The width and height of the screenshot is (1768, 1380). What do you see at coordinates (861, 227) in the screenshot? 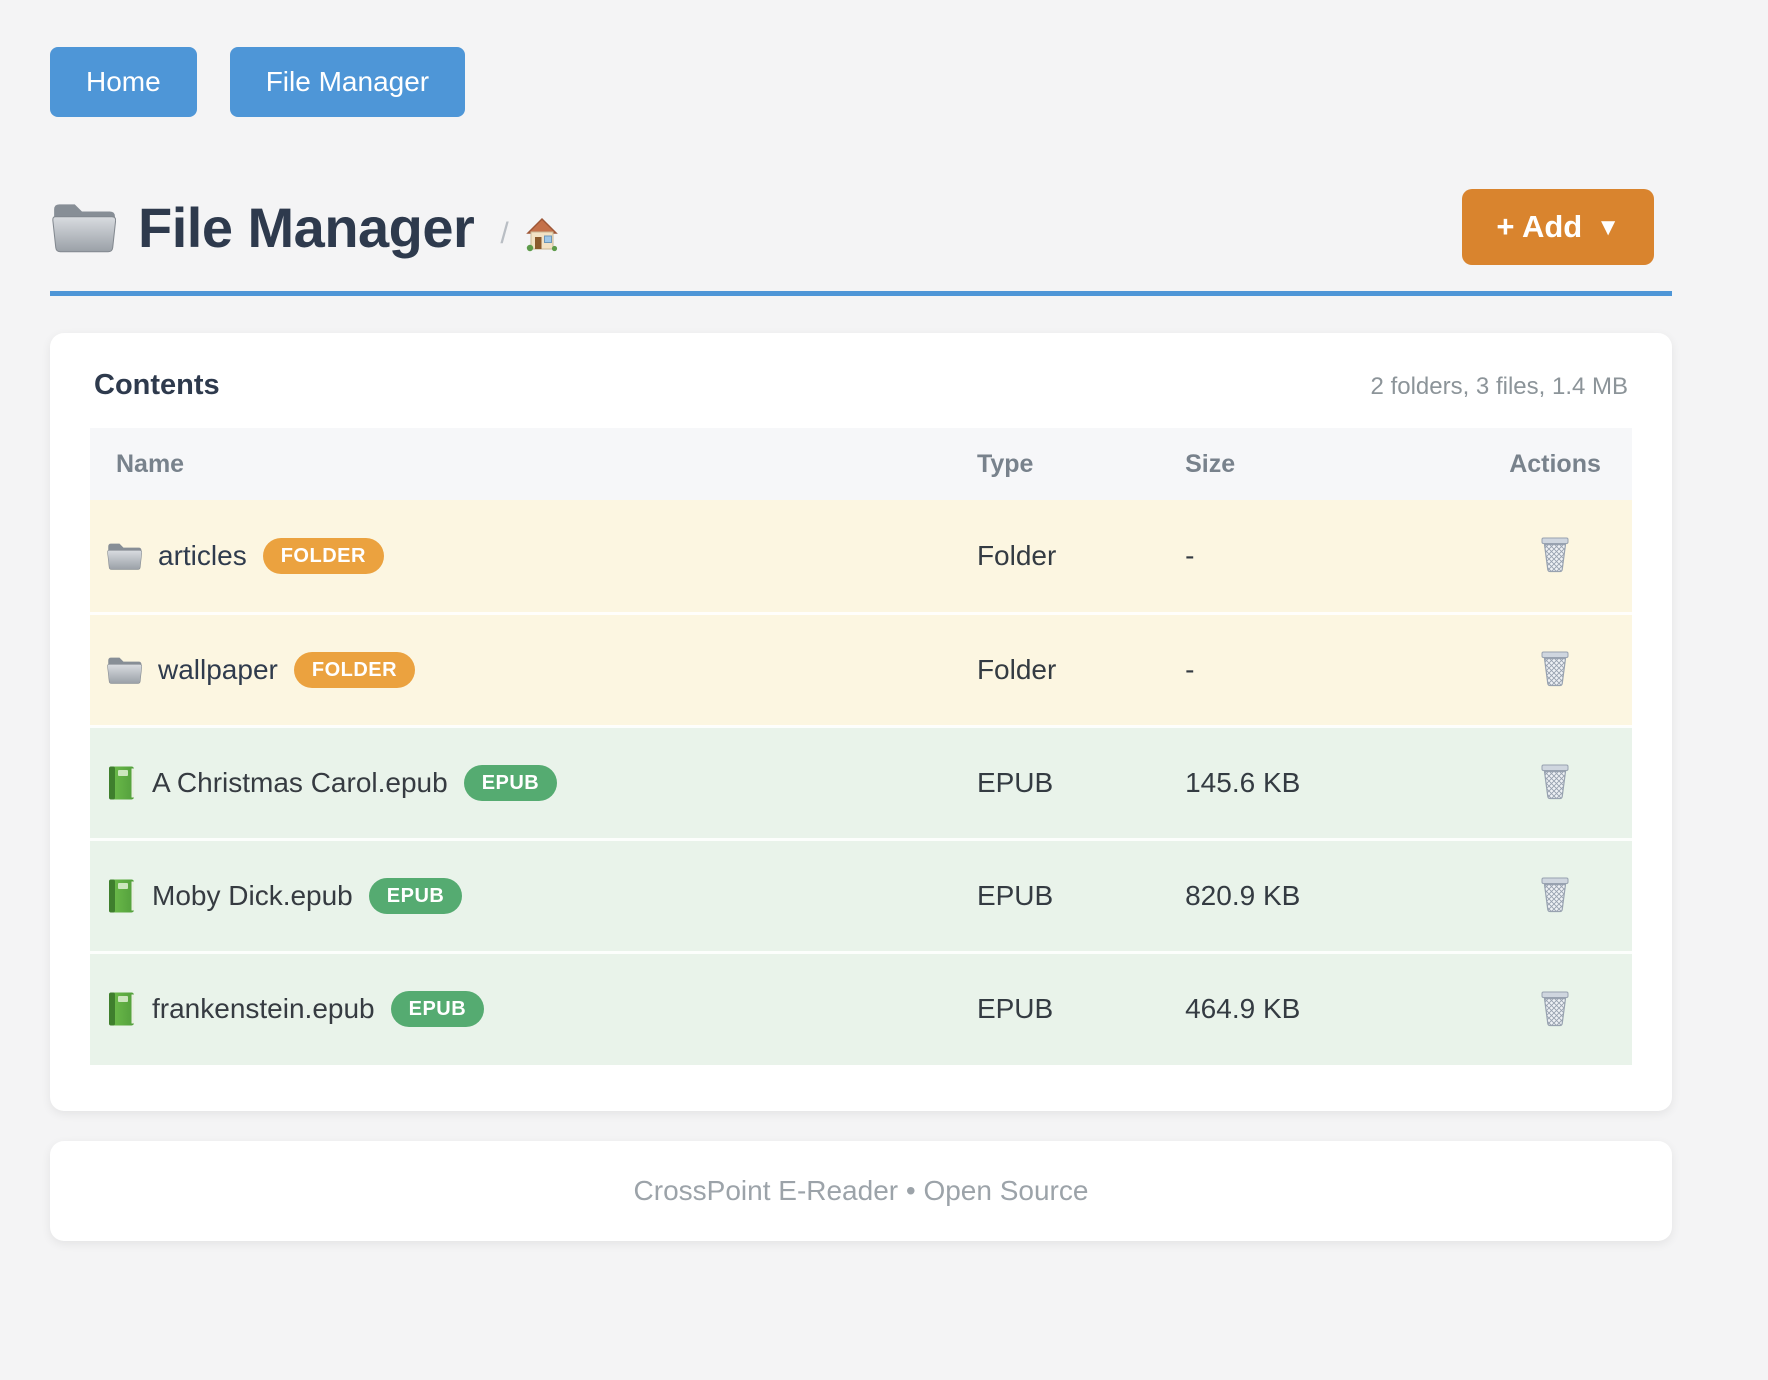
I see `page-header: File Manager / + Add ▼` at bounding box center [861, 227].